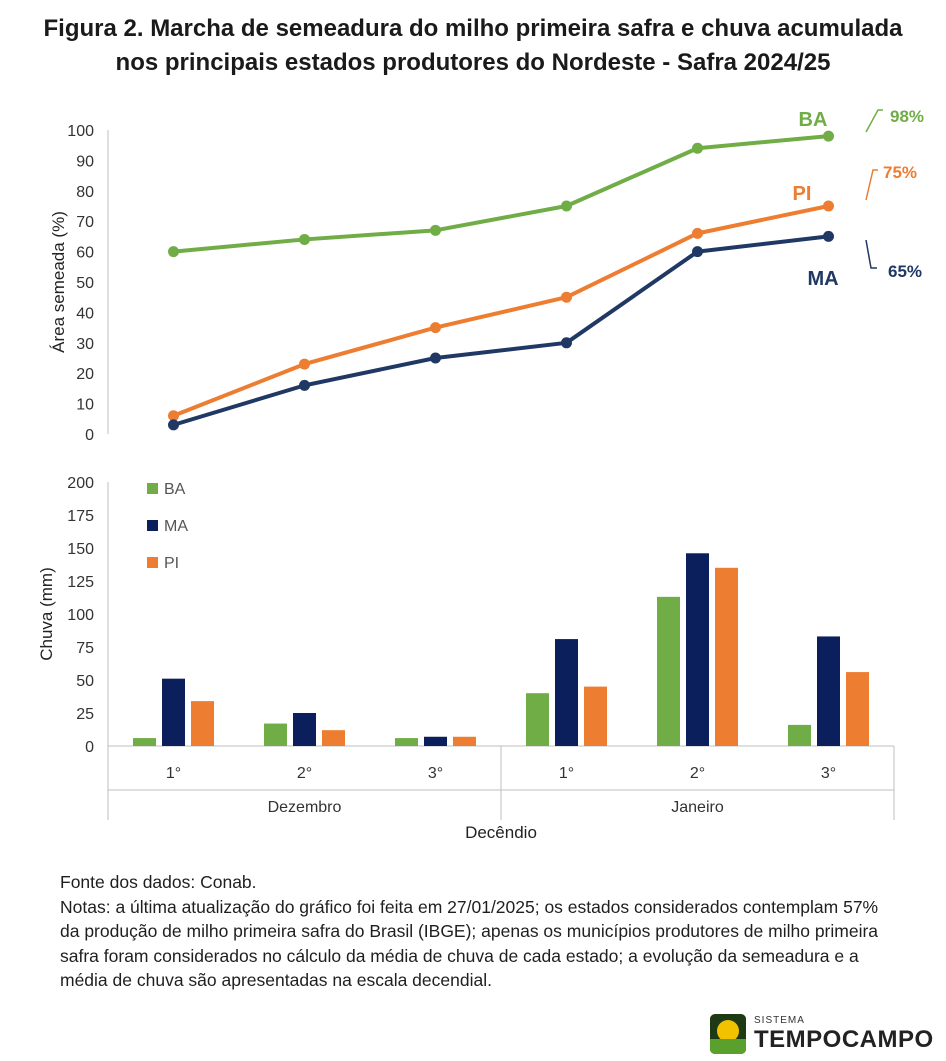  Describe the element at coordinates (80, 483) in the screenshot. I see `bar-y-tick-label: 200` at that location.